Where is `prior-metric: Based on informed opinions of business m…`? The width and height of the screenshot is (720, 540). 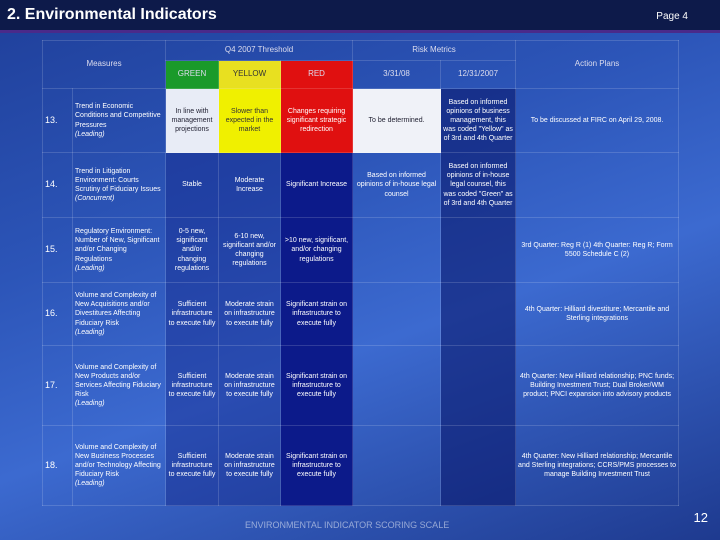 prior-metric: Based on informed opinions of business m… is located at coordinates (478, 120).